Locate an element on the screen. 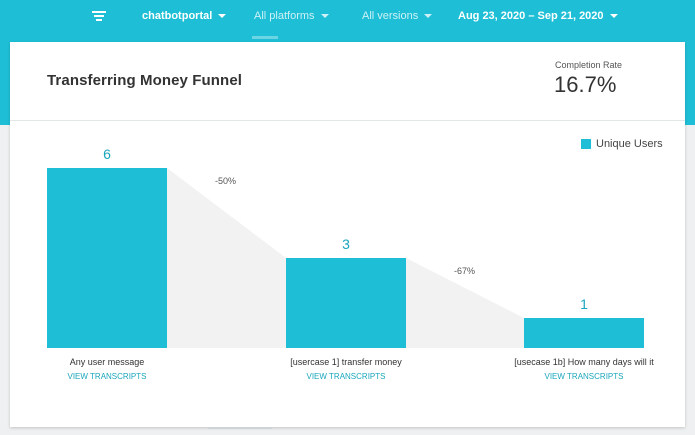  legend-swatch is located at coordinates (586, 144).